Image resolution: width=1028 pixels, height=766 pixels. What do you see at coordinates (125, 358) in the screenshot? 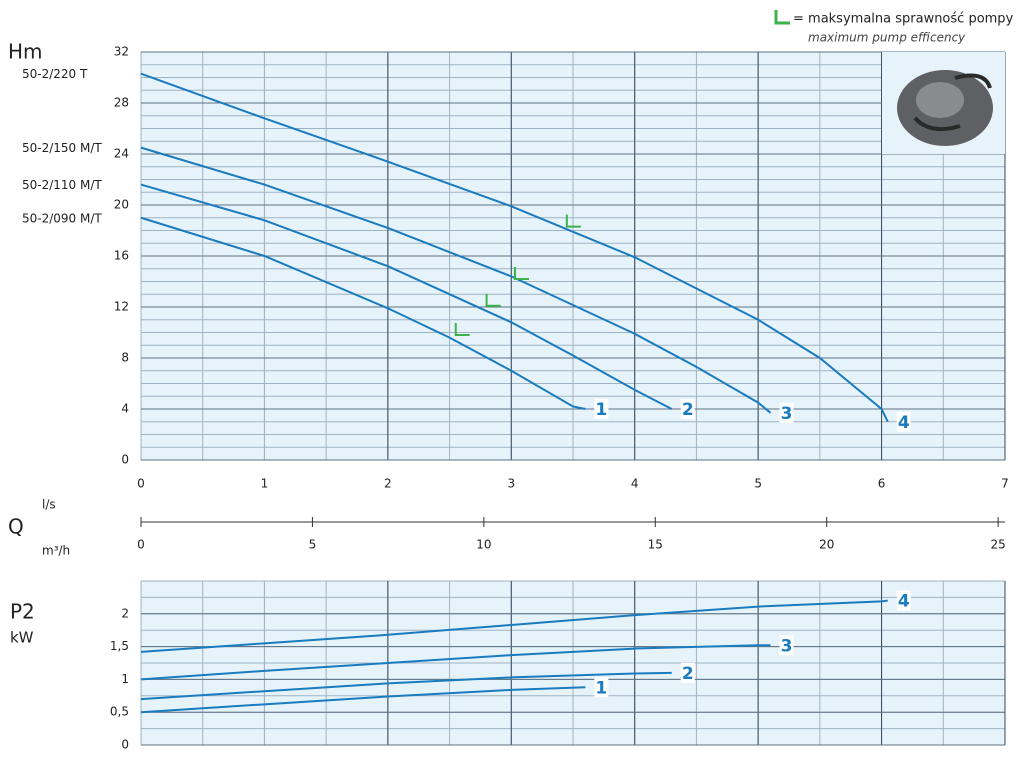
I see `y-tick-label: 8` at bounding box center [125, 358].